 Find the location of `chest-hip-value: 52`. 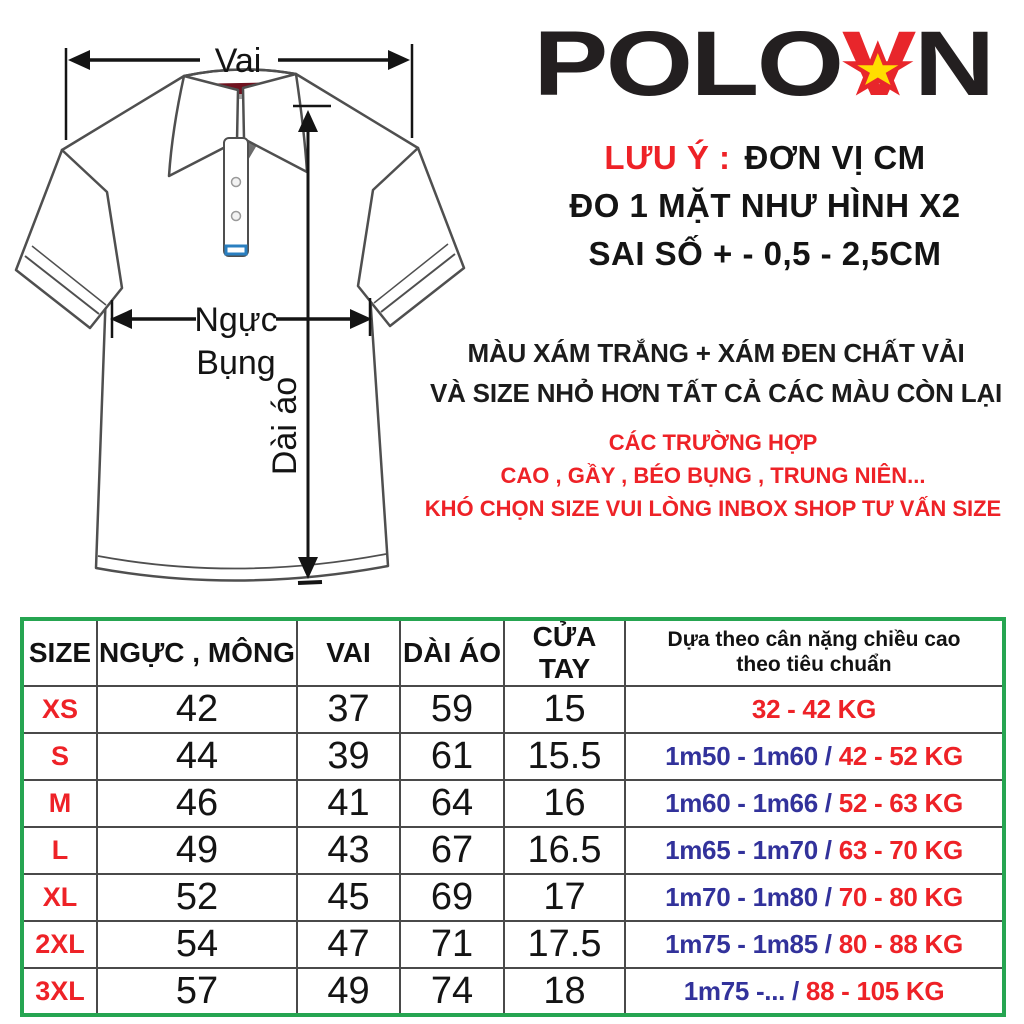

chest-hip-value: 52 is located at coordinates (197, 897).